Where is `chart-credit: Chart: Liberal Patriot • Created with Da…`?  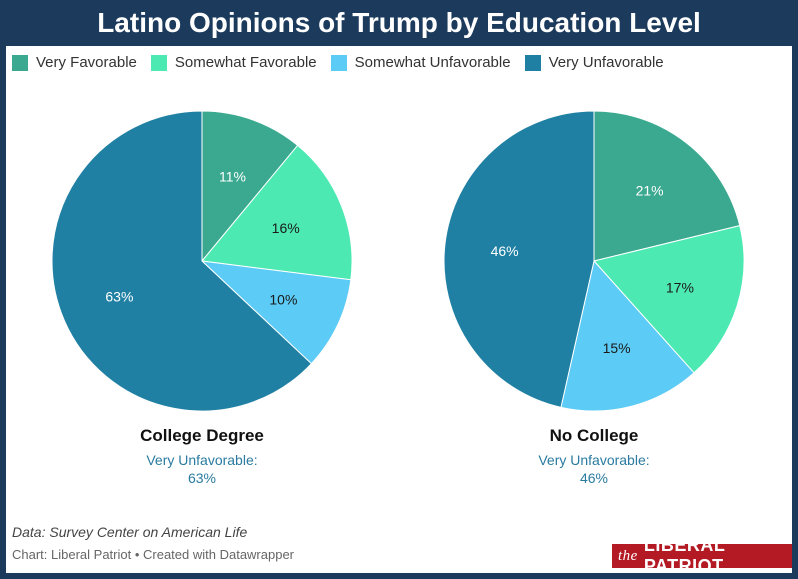 chart-credit: Chart: Liberal Patriot • Created with Da… is located at coordinates (153, 554).